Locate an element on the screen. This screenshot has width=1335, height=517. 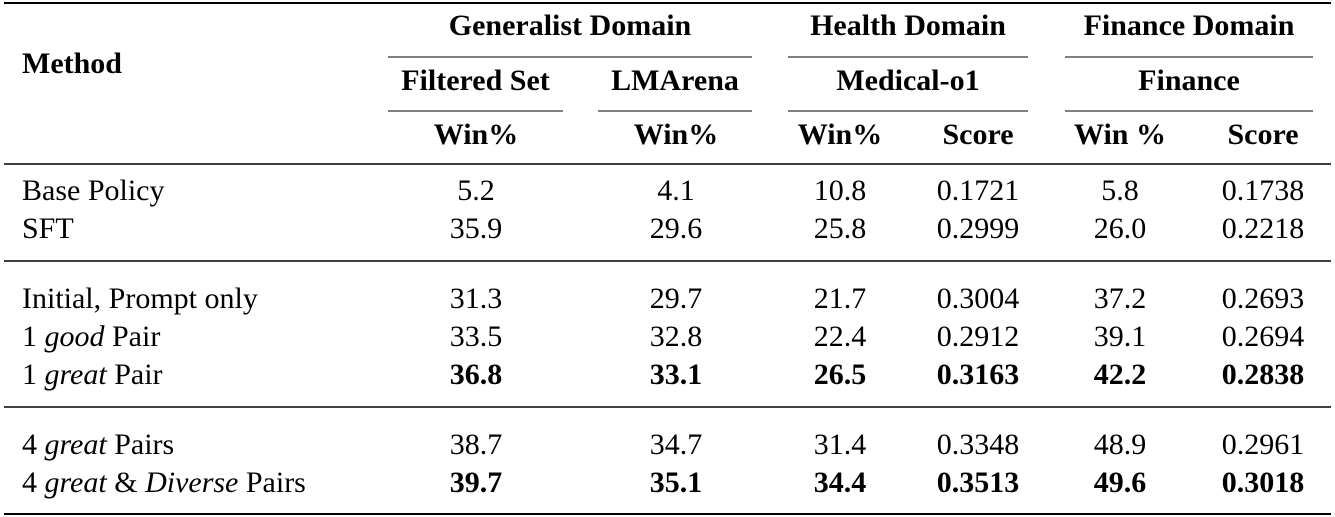
method-text: Base Policy is located at coordinates (93, 190).